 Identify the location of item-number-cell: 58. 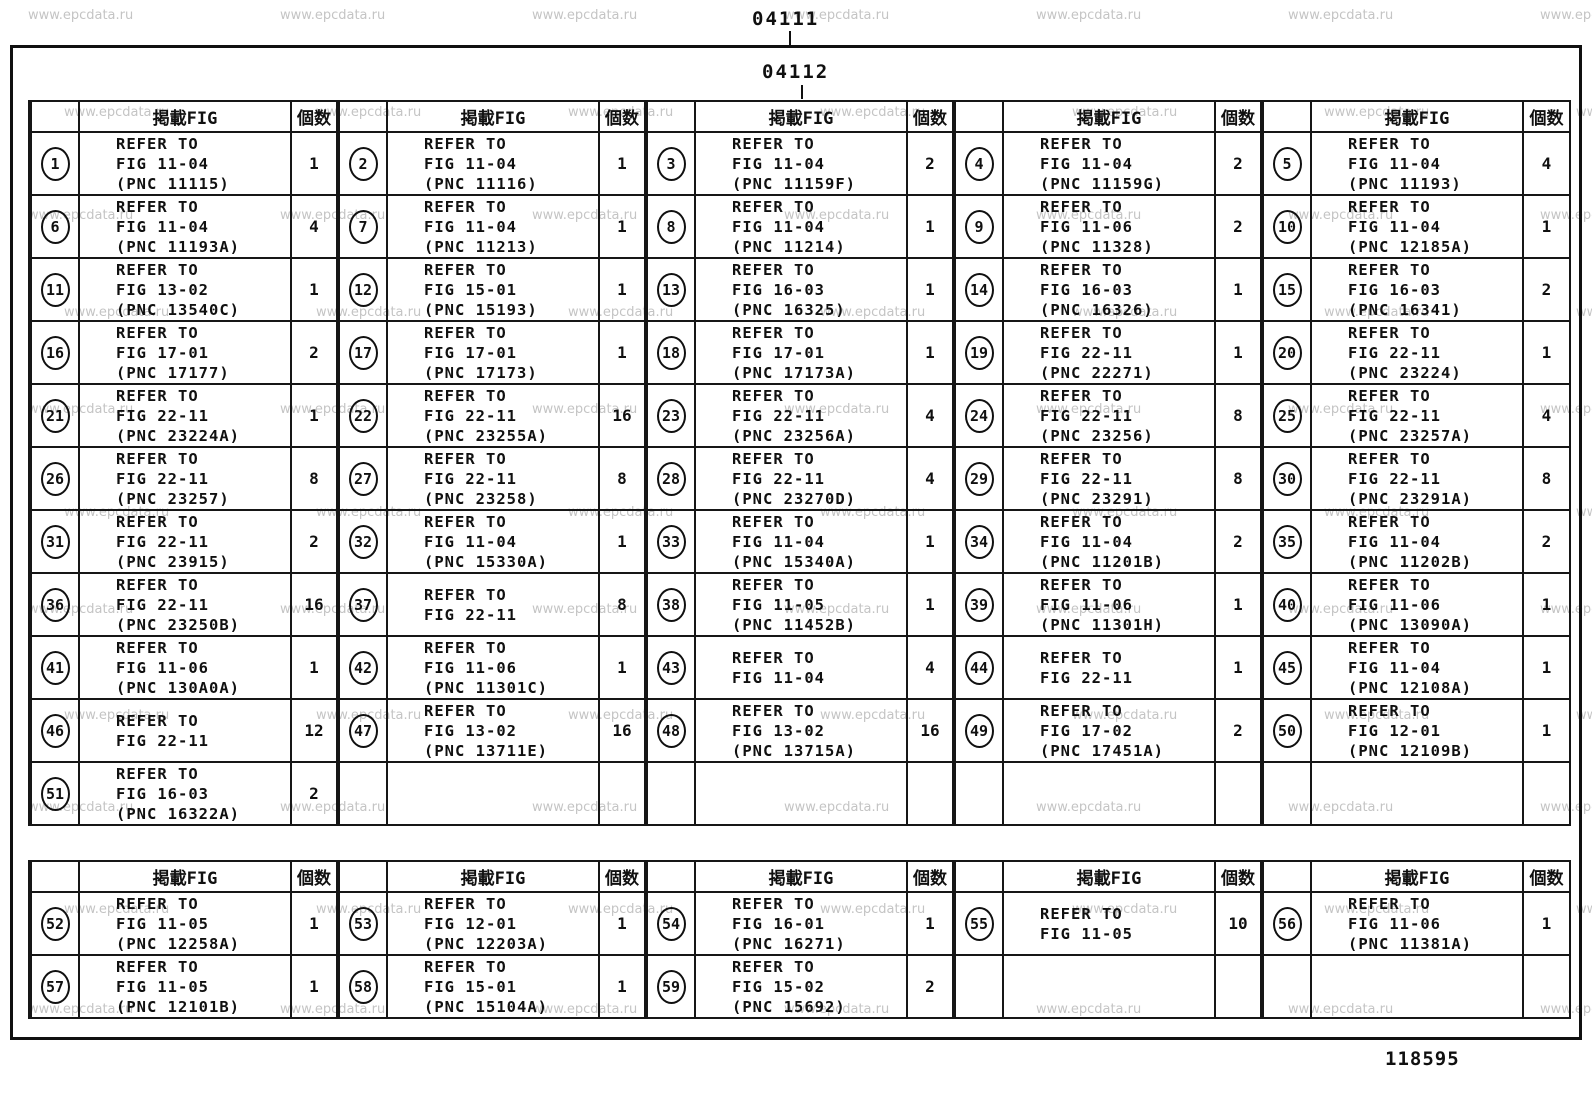
(362, 986).